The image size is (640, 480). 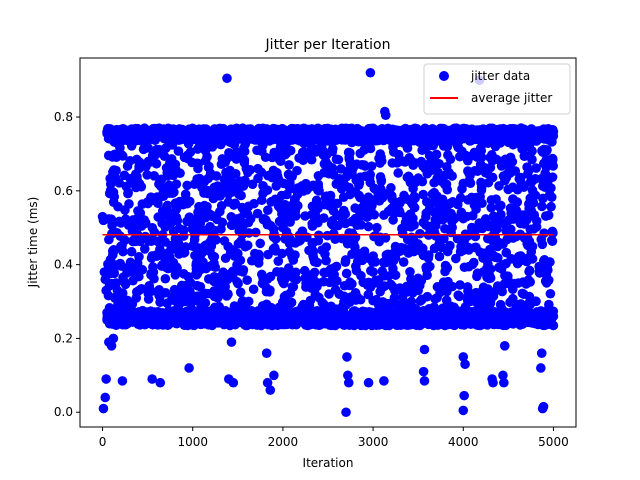 What do you see at coordinates (373, 442) in the screenshot?
I see `x-tick-label: 3000` at bounding box center [373, 442].